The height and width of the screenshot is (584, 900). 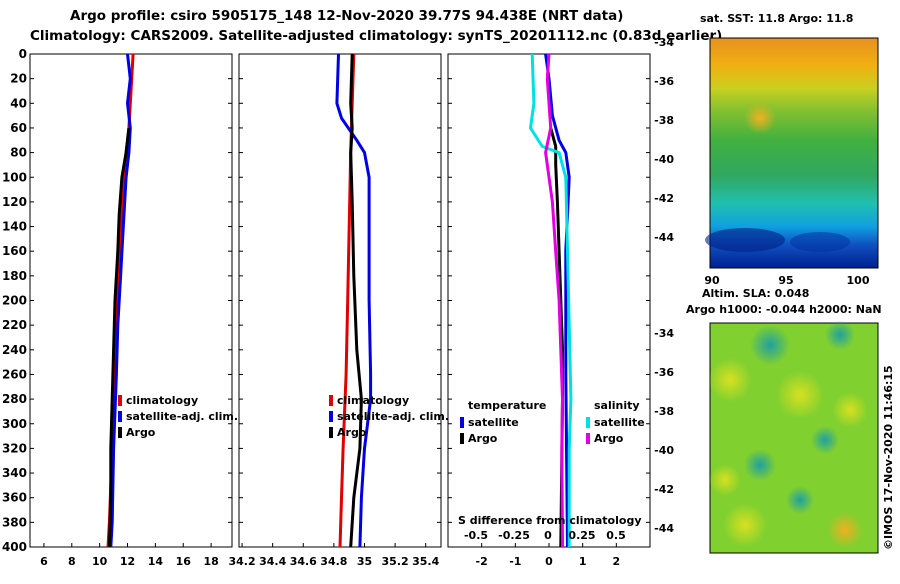 What do you see at coordinates (241, 561) in the screenshot?
I see `x-tick-label: 34.2` at bounding box center [241, 561].